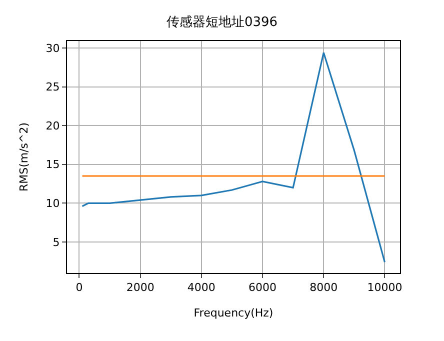 This screenshot has height=341, width=444. Describe the element at coordinates (324, 287) in the screenshot. I see `x-tick-label: 8000` at that location.